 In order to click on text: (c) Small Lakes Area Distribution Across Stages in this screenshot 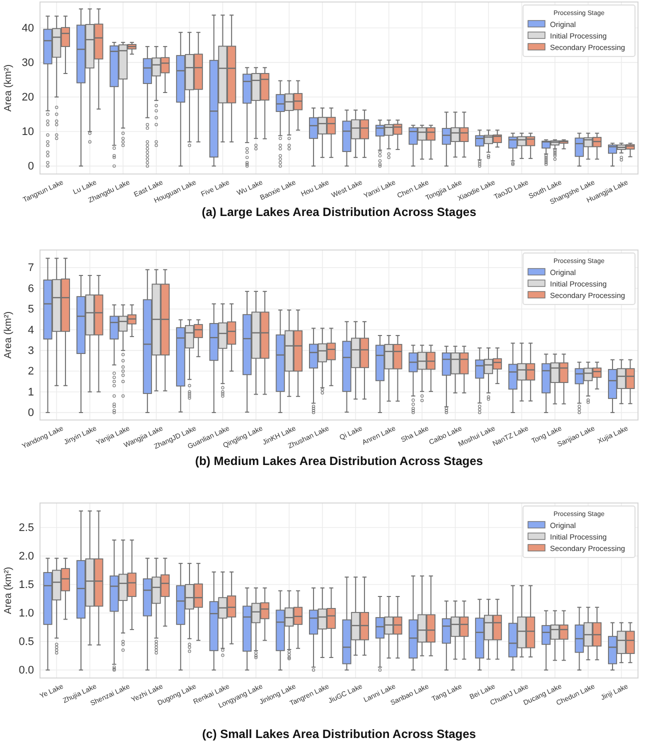, I will do `click(339, 734)`.